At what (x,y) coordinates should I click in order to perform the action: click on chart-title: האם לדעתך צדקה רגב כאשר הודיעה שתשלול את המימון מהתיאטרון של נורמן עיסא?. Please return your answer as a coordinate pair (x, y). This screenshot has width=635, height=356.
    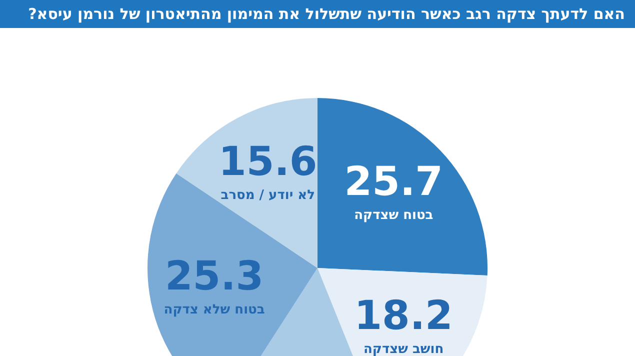
    Looking at the image, I should click on (317, 14).